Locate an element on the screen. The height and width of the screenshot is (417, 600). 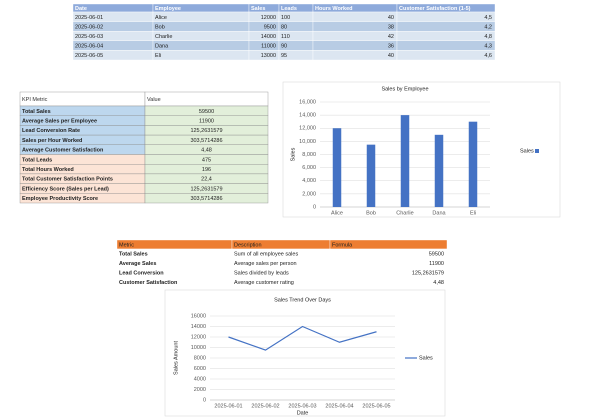
column-header: Customer Satisfaction (1-5) is located at coordinates (435, 9).